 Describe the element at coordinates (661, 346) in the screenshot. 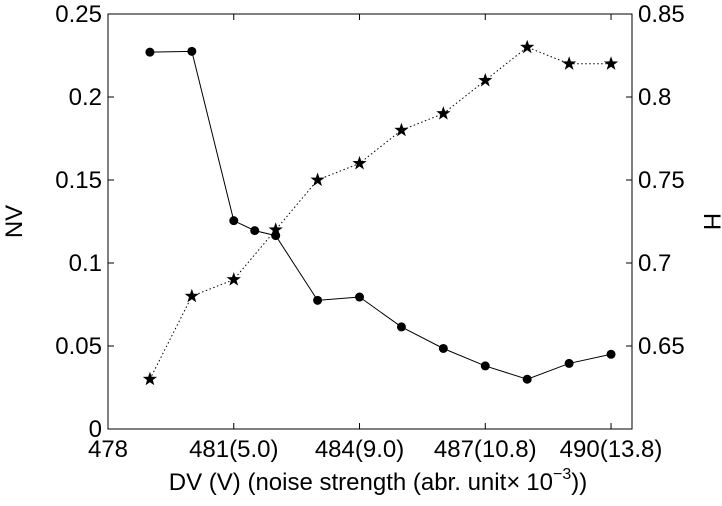

I see `y-right-tick-label: 0.65` at that location.